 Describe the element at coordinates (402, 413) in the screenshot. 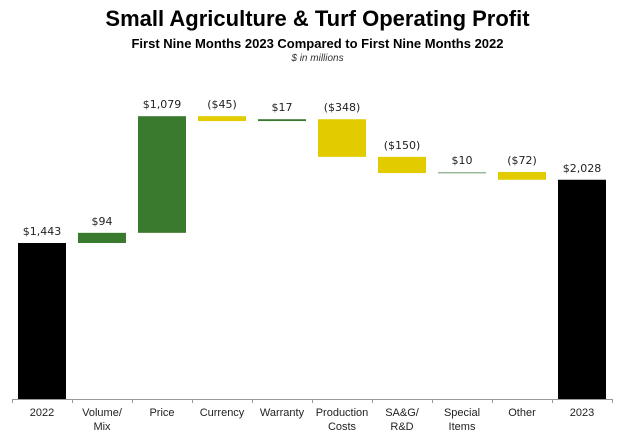

I see `category-label: SA&G/` at that location.